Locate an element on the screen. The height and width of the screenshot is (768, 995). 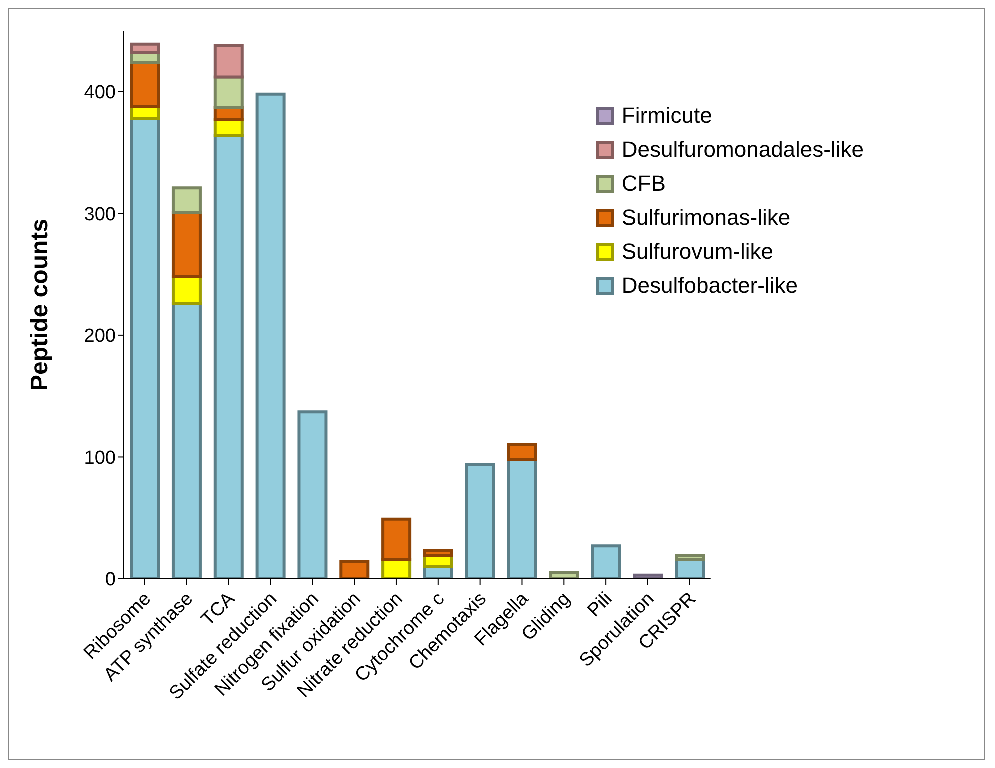
y-tick-label: 0 is located at coordinates (110, 580).